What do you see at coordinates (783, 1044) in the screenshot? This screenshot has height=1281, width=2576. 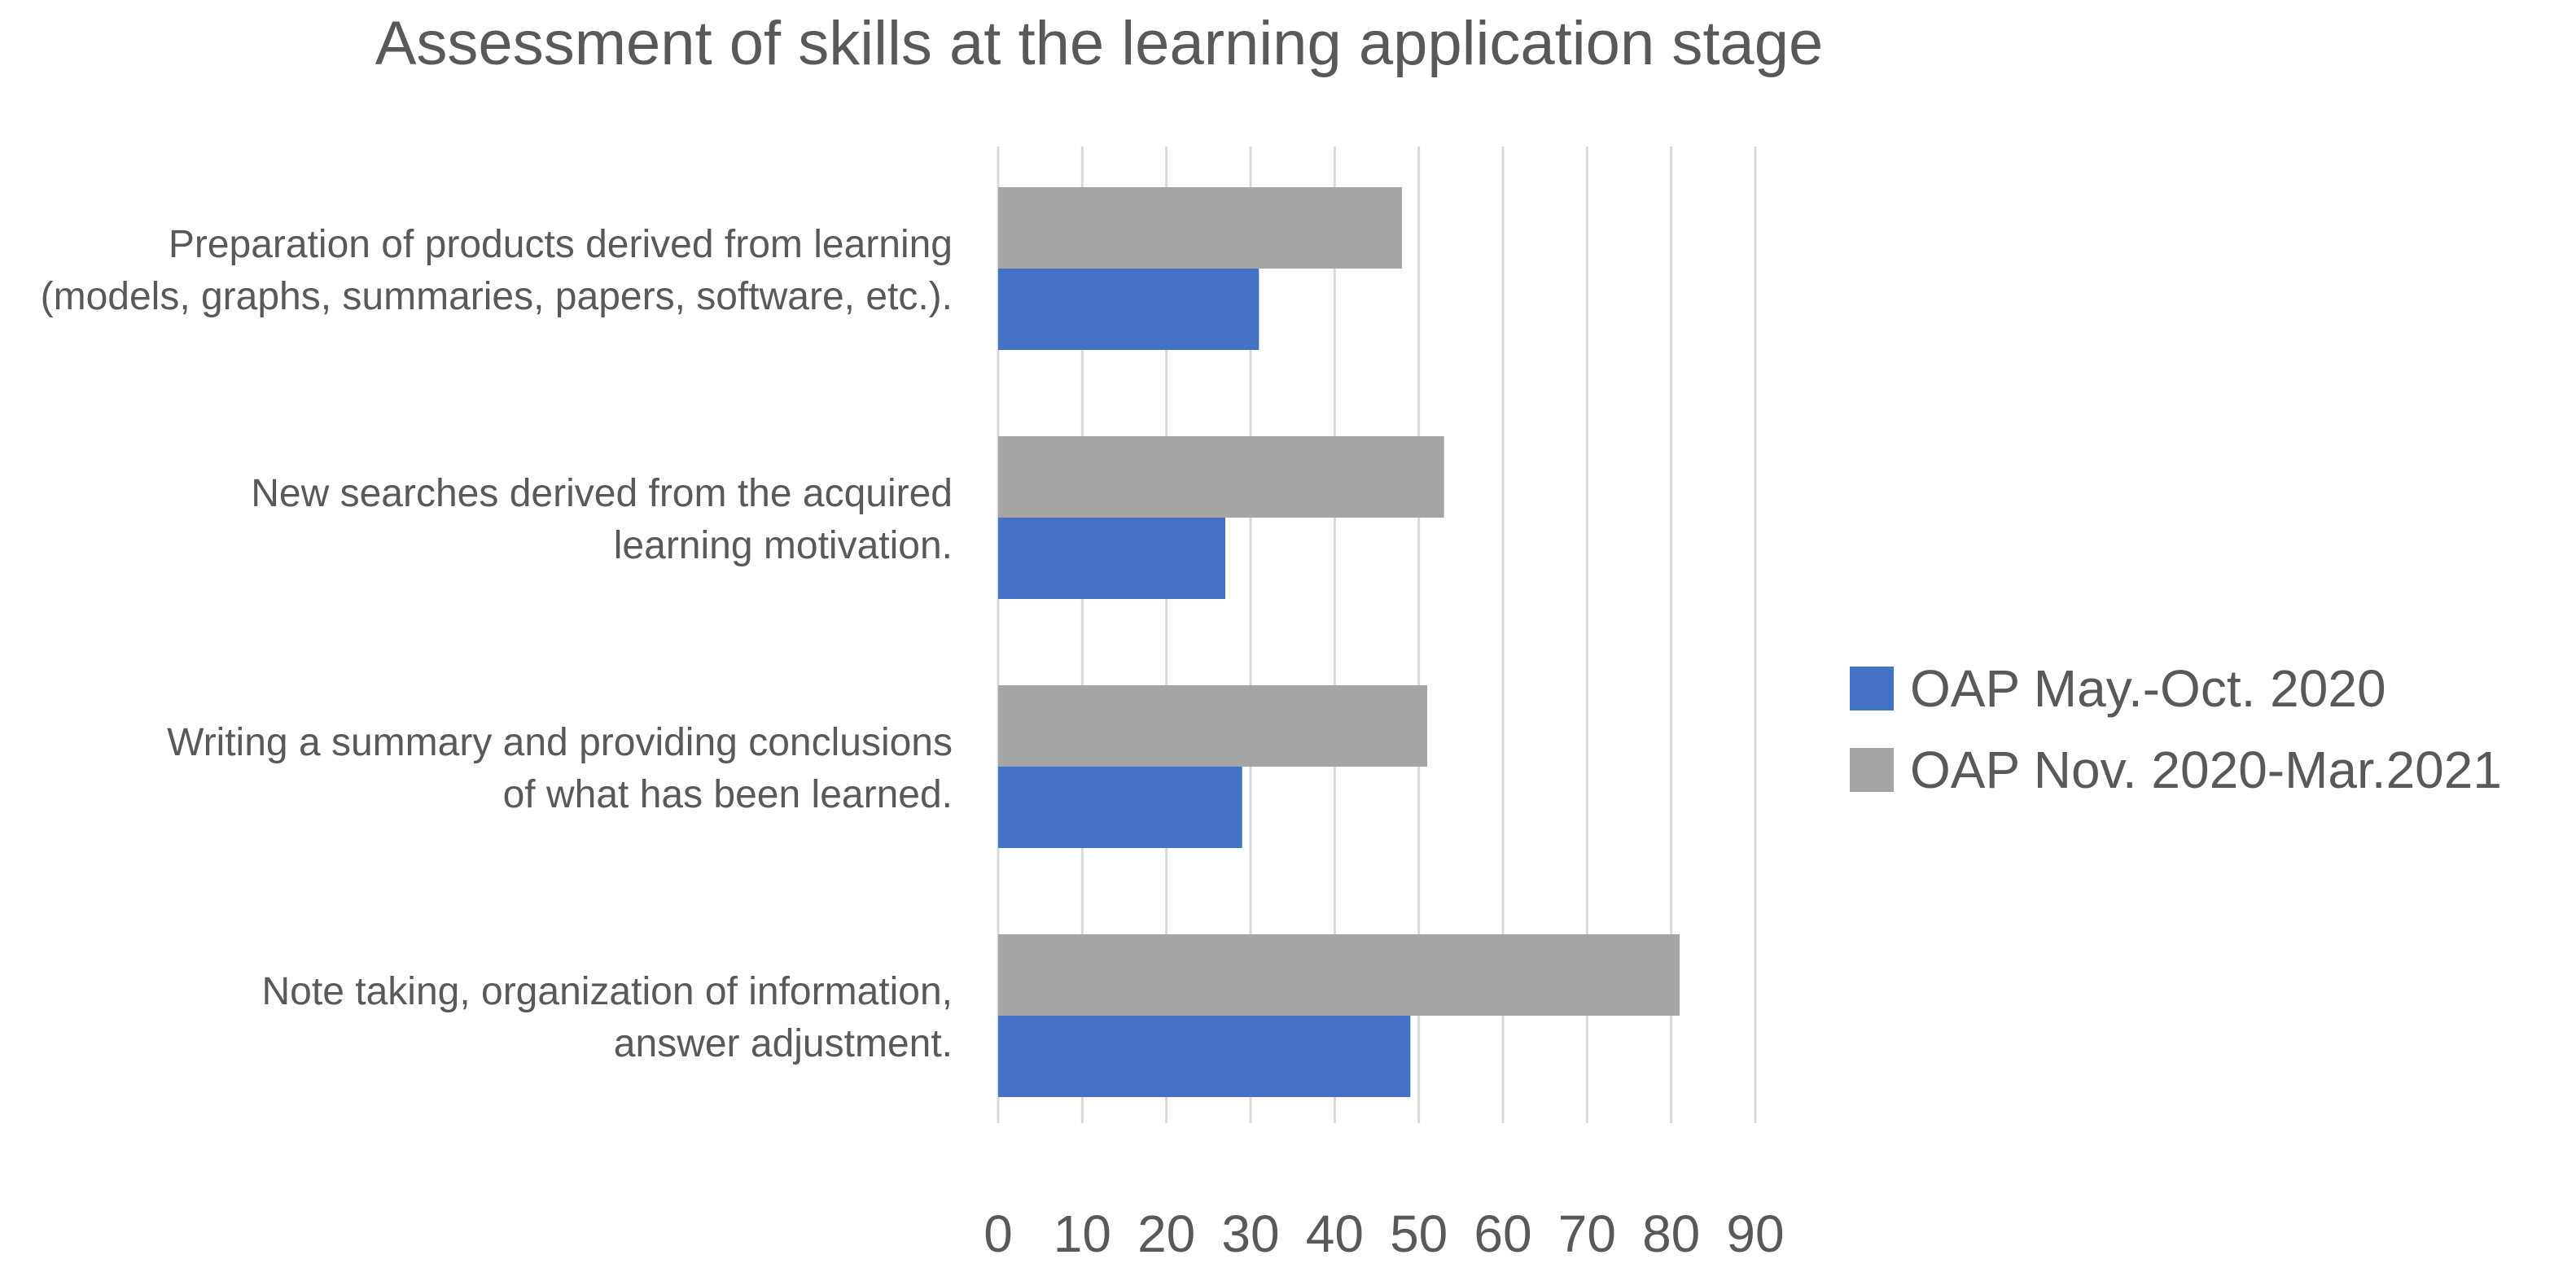 I see `category-label-line: answer adjustment.` at bounding box center [783, 1044].